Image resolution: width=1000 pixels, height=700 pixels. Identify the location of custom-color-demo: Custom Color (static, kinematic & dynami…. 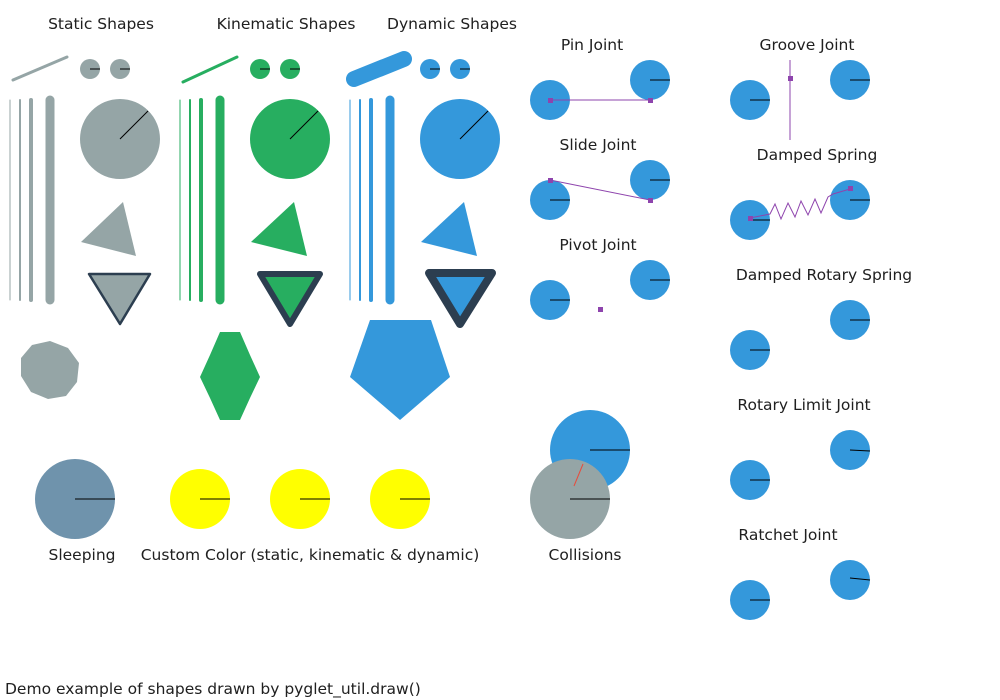
(310, 516).